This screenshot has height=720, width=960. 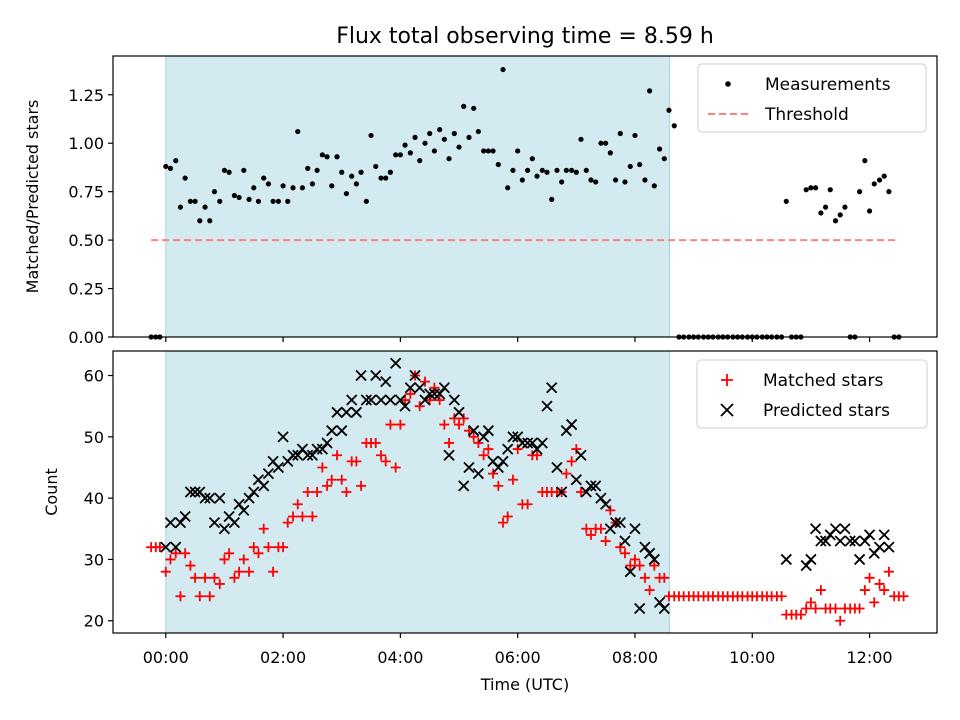 What do you see at coordinates (728, 84) in the screenshot?
I see `legend-marker-measurements` at bounding box center [728, 84].